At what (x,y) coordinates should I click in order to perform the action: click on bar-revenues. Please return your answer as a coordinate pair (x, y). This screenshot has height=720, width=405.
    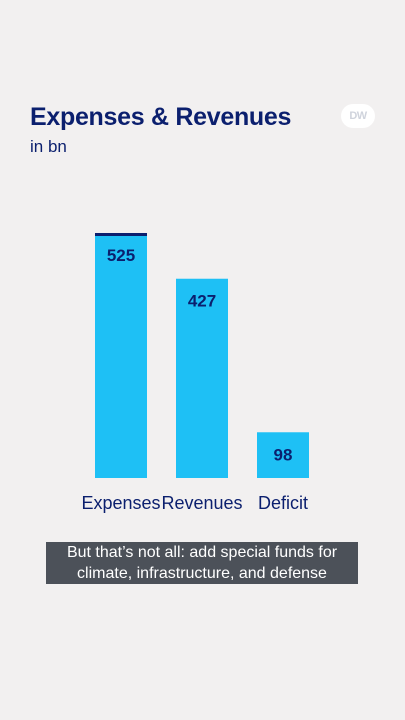
    Looking at the image, I should click on (202, 378).